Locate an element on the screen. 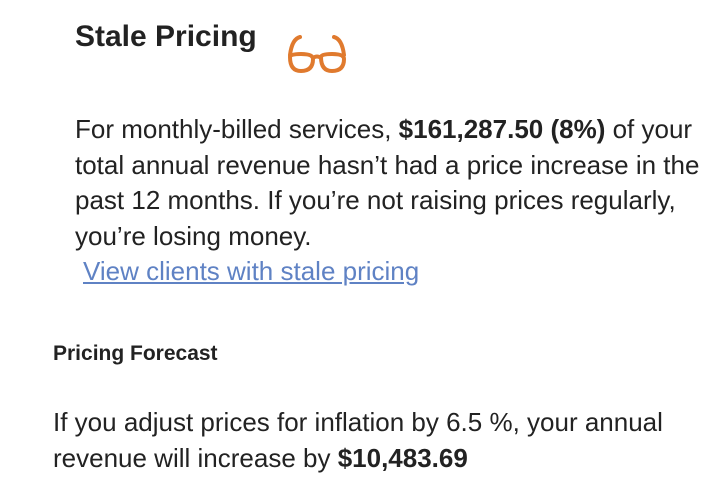  text: For monthly-billed services, is located at coordinates (237, 129).